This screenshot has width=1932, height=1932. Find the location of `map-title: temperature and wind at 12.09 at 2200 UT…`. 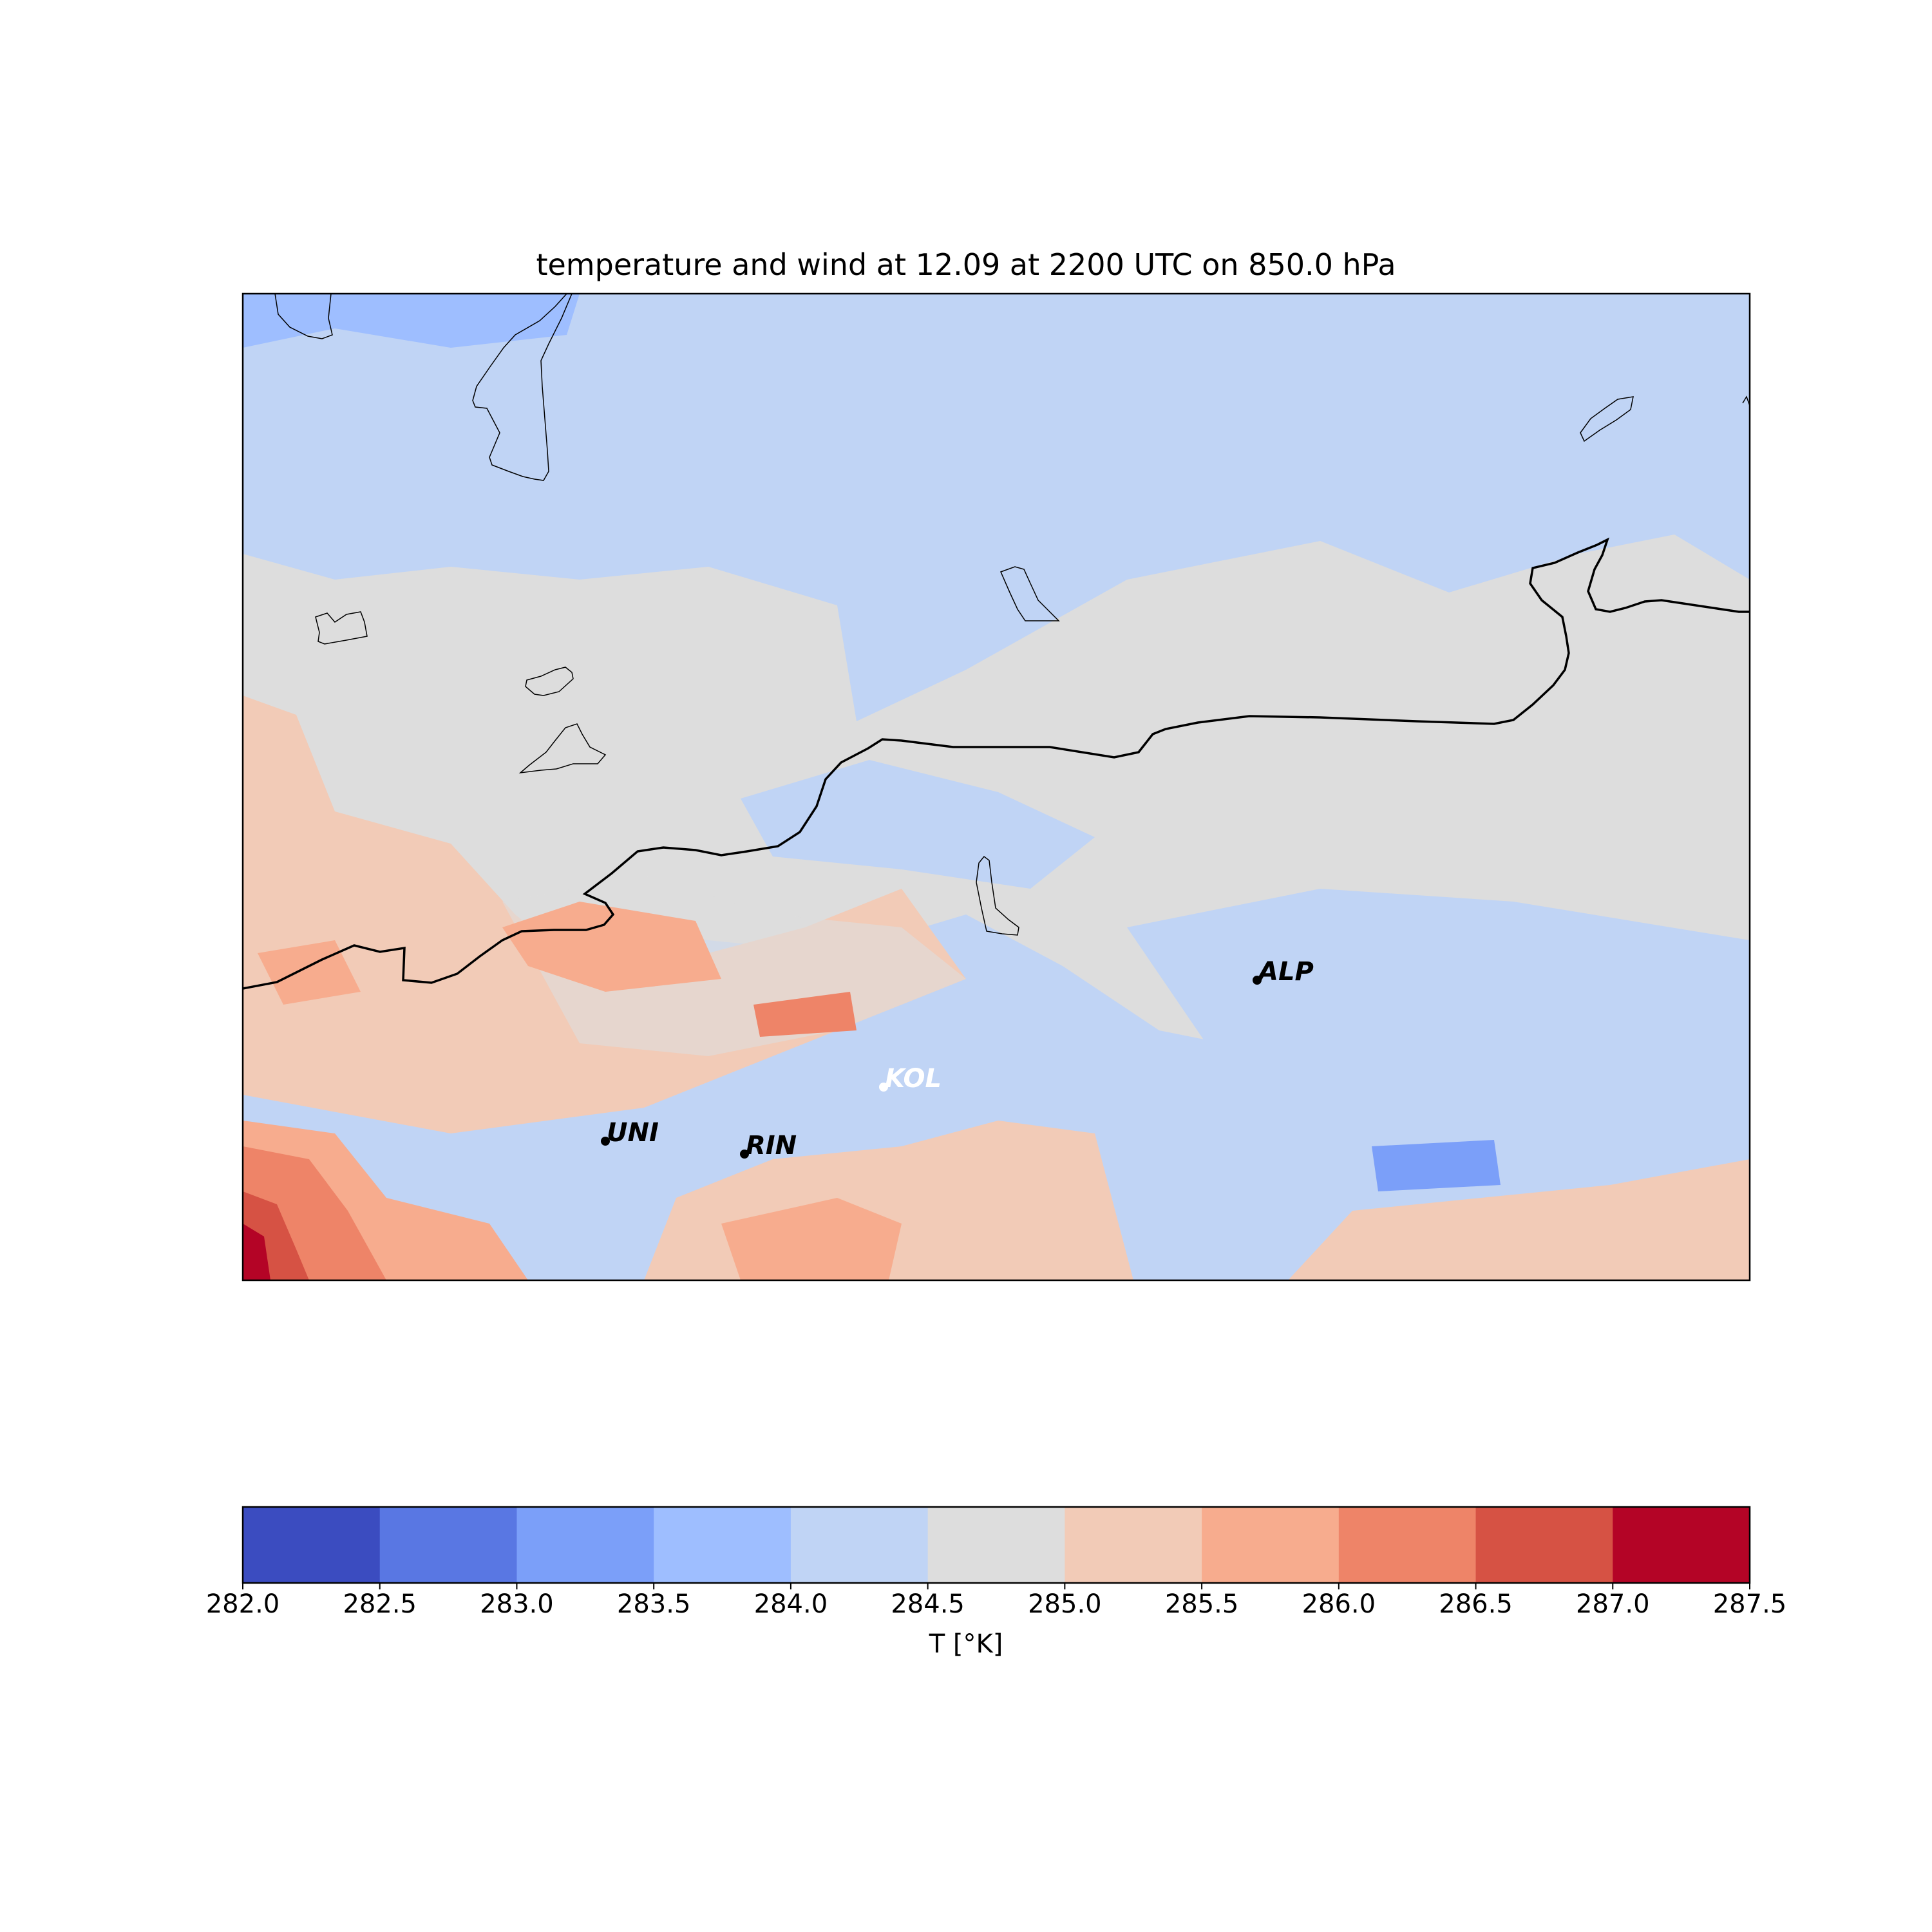

map-title: temperature and wind at 12.09 at 2200 UT… is located at coordinates (966, 264).